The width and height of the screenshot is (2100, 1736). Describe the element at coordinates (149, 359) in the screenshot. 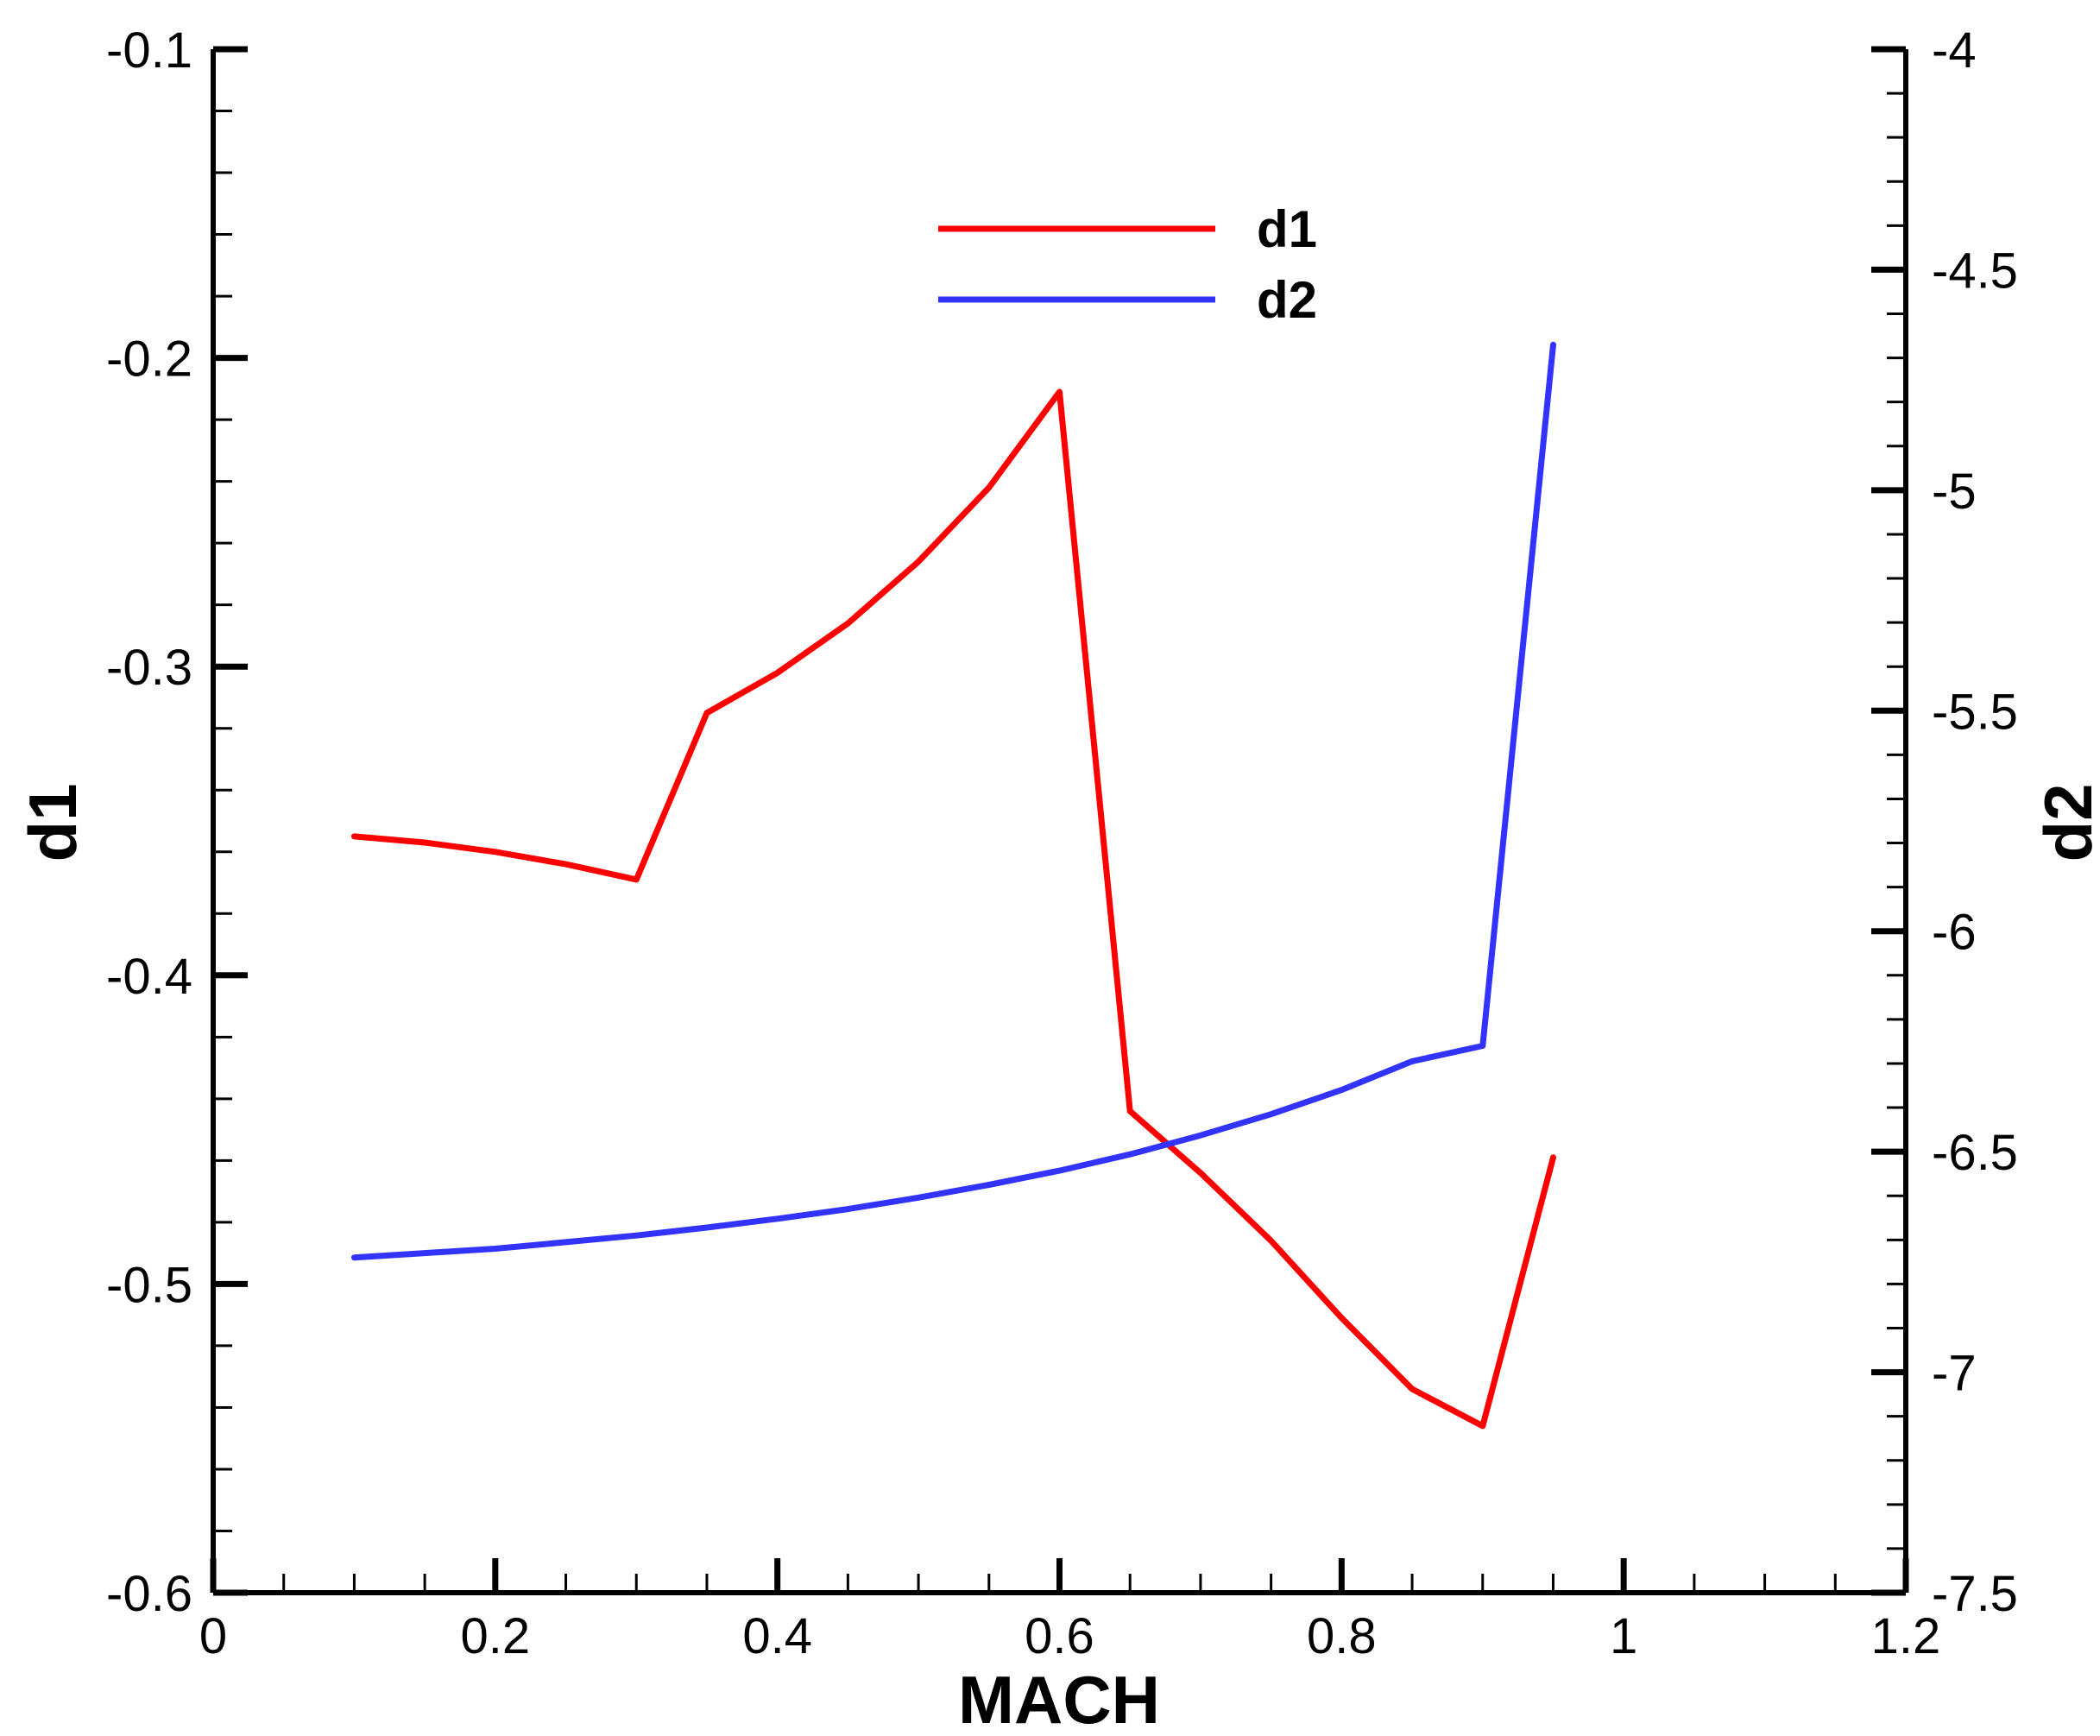

I see `y-tick-label: -0.2` at that location.